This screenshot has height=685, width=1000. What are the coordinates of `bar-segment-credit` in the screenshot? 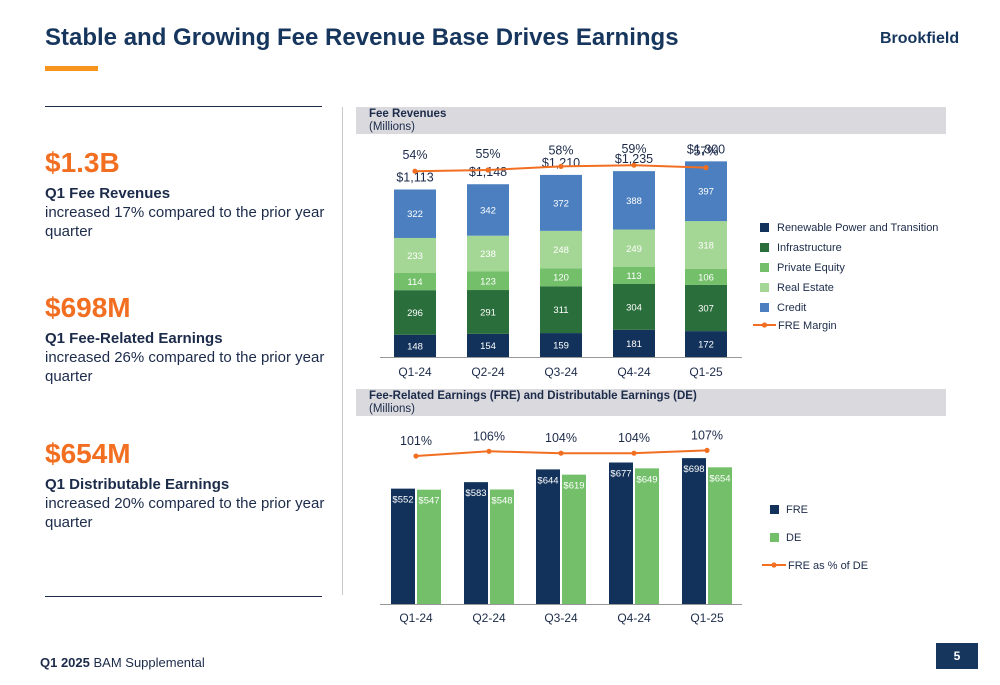 It's located at (634, 200).